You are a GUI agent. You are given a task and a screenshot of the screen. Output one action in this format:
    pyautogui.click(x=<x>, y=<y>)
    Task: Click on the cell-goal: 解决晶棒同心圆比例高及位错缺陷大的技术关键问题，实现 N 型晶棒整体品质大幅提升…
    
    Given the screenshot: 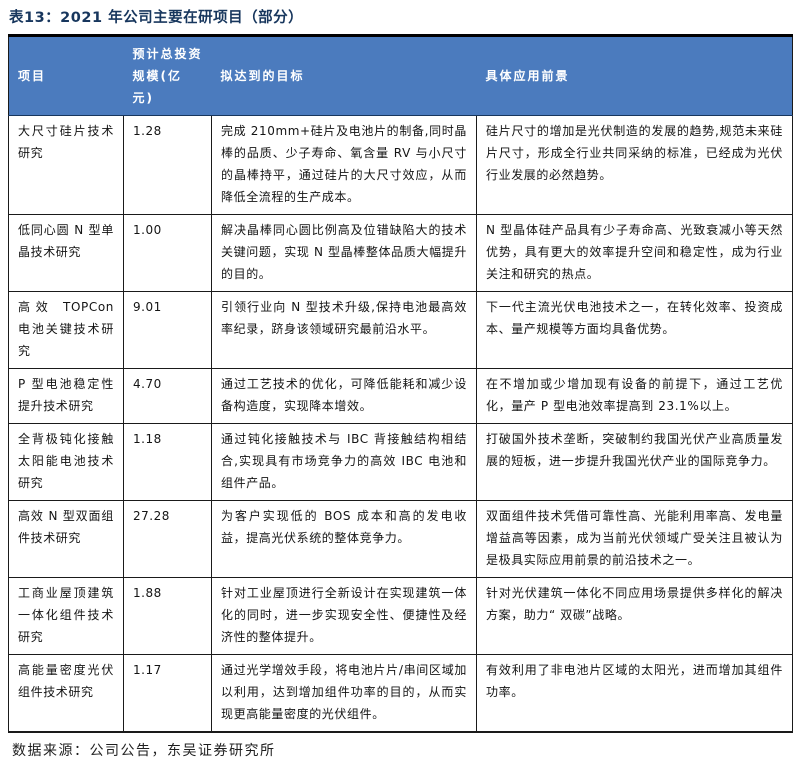 What is the action you would take?
    pyautogui.click(x=344, y=253)
    